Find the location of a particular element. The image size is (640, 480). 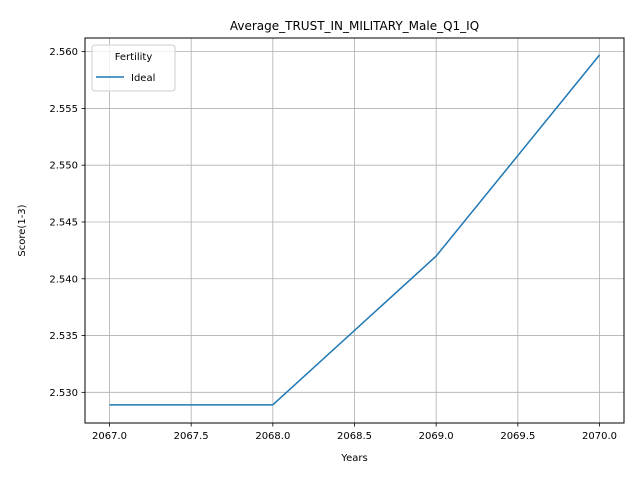

legend-label: Ideal is located at coordinates (143, 78).